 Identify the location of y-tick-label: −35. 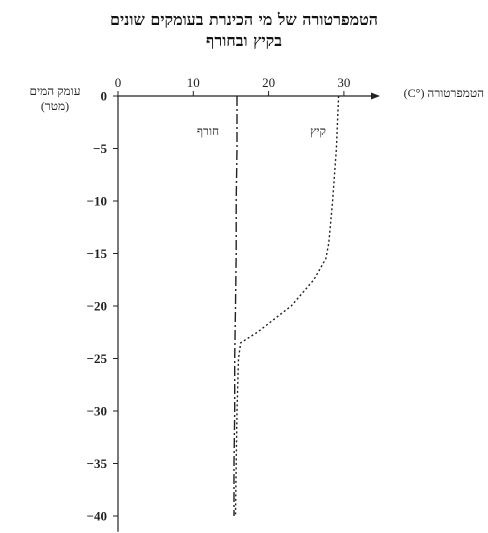
(97, 463).